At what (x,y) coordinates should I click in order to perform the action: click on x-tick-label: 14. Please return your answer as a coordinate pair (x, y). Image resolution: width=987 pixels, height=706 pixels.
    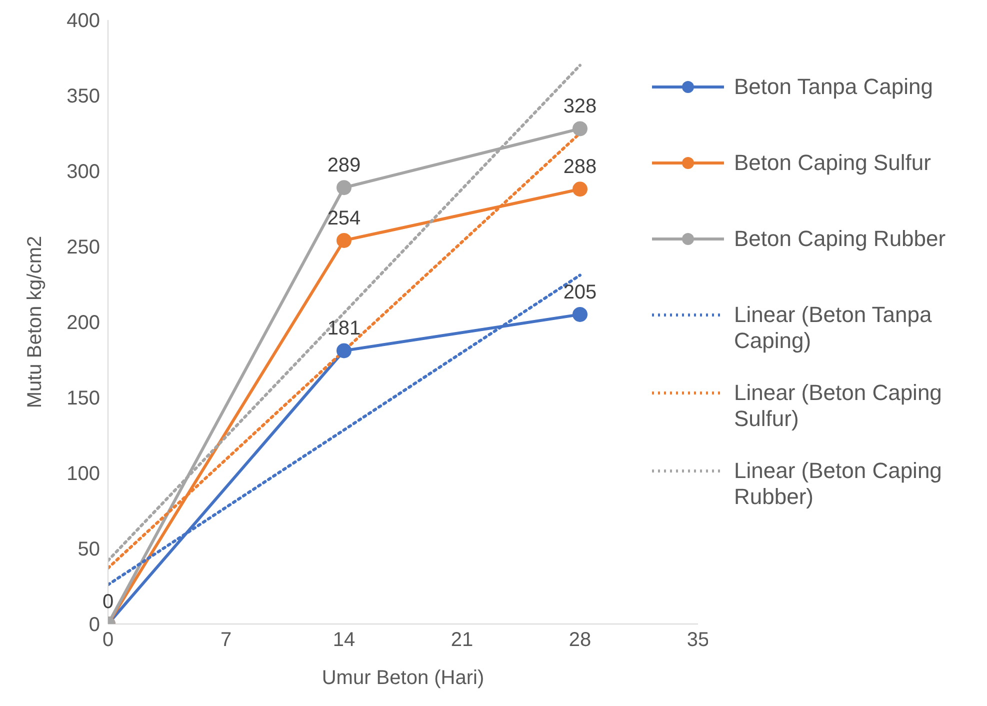
    Looking at the image, I should click on (344, 640).